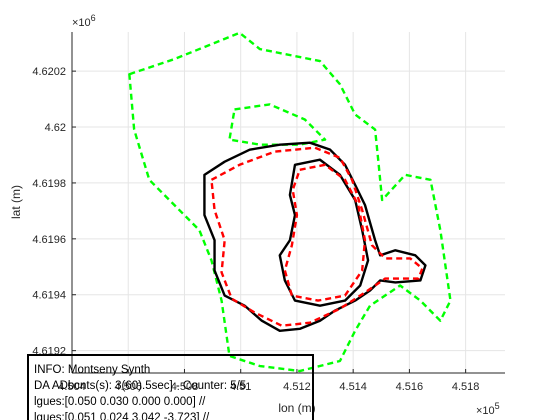 The height and width of the screenshot is (420, 560). What do you see at coordinates (297, 387) in the screenshot?
I see `x-tick-label: 4.512` at bounding box center [297, 387].